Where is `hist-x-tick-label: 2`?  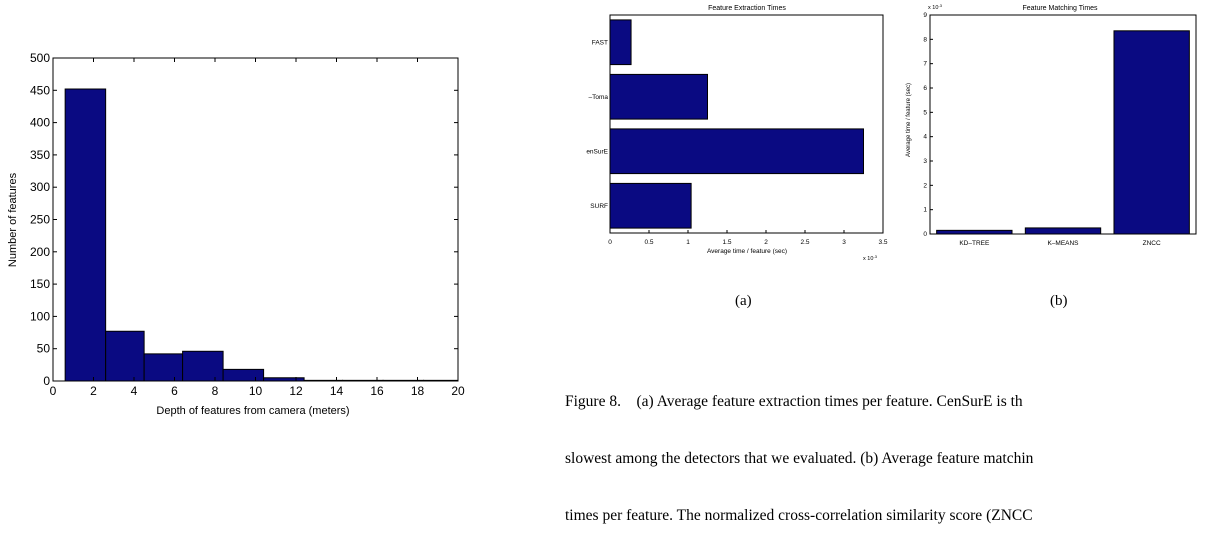 hist-x-tick-label: 2 is located at coordinates (93, 391).